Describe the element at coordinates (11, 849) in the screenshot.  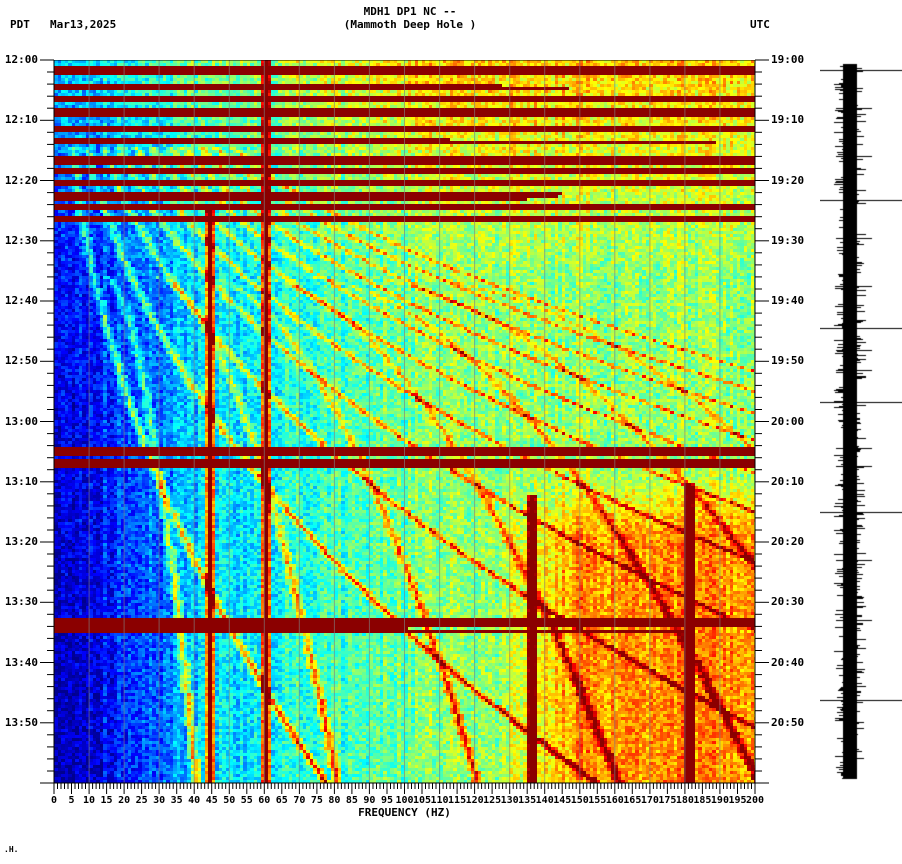
I see `corner-artifact-mark: .H.` at that location.